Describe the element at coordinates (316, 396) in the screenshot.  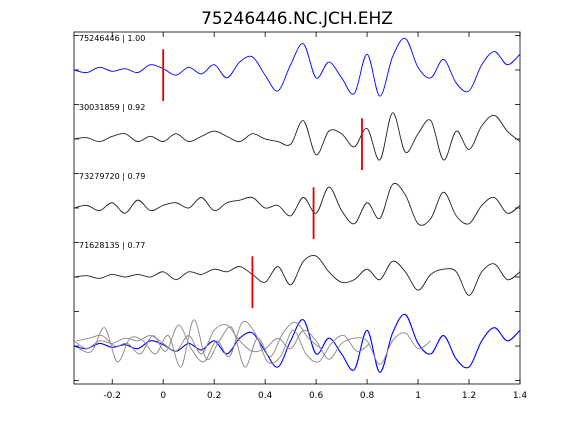
I see `x-tick-label: 0.6` at that location.